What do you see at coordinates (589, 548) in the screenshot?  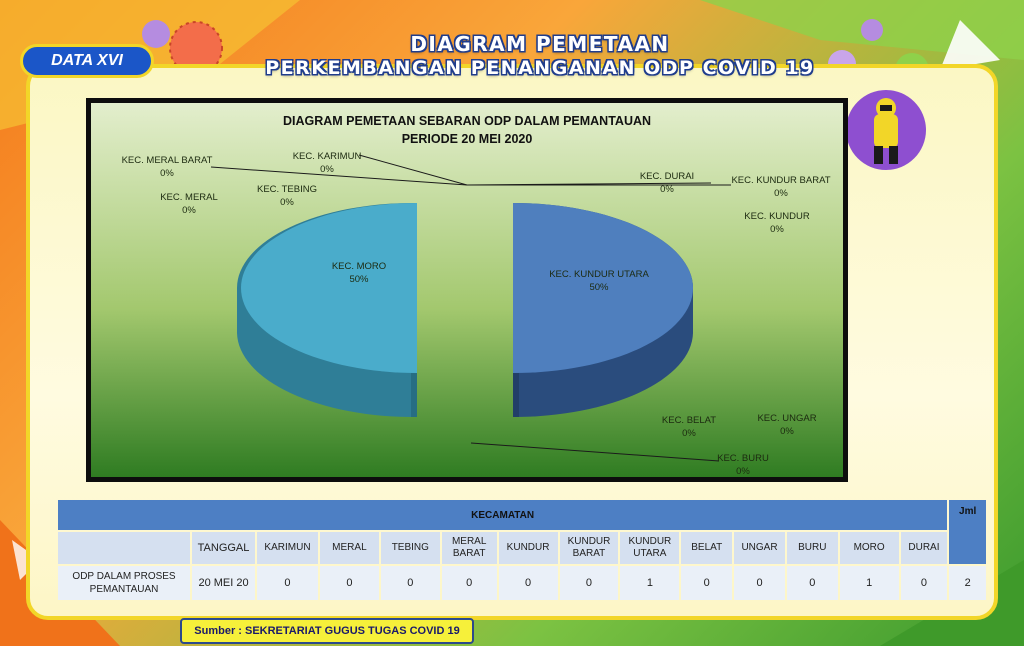 I see `column-header: KUNDUR BARAT` at bounding box center [589, 548].